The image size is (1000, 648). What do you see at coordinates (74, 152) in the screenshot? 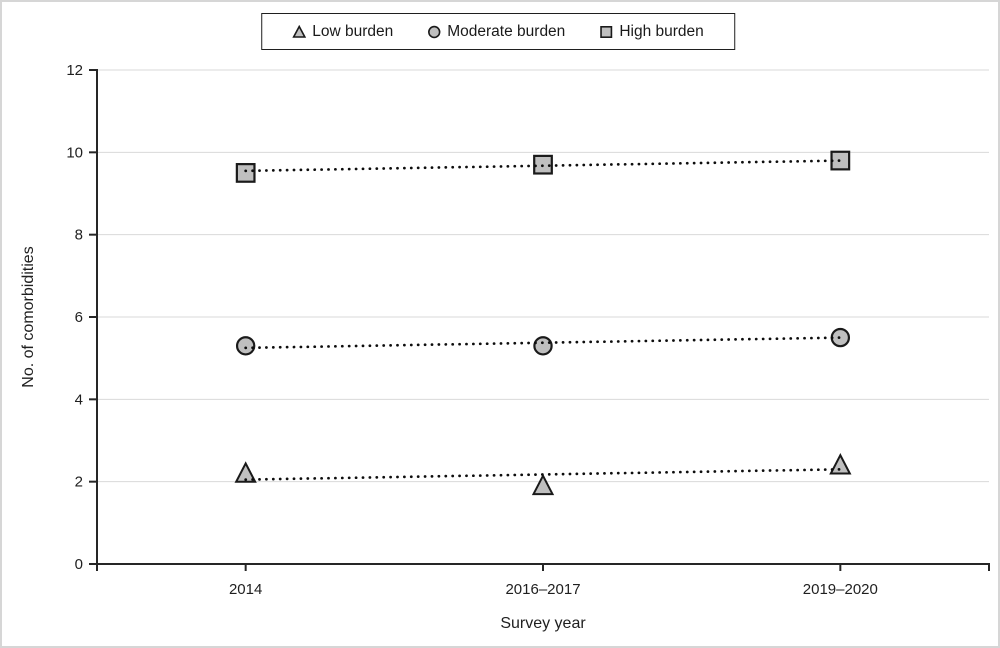
I see `y-tick-label-10: 10` at bounding box center [74, 152].